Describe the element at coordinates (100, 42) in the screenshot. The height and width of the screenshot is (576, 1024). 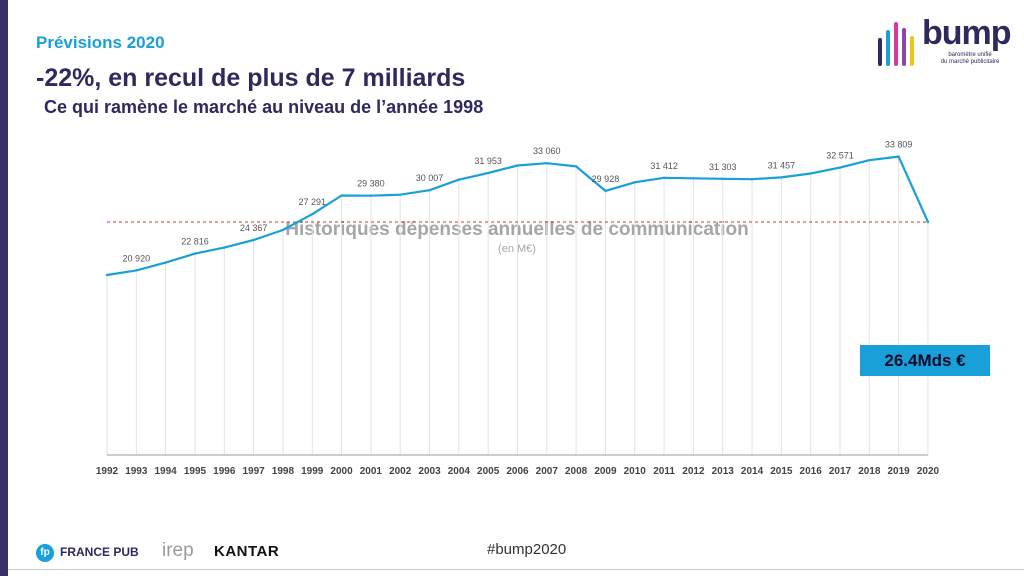
I see `slide-kicker: Prévisions 2020` at that location.